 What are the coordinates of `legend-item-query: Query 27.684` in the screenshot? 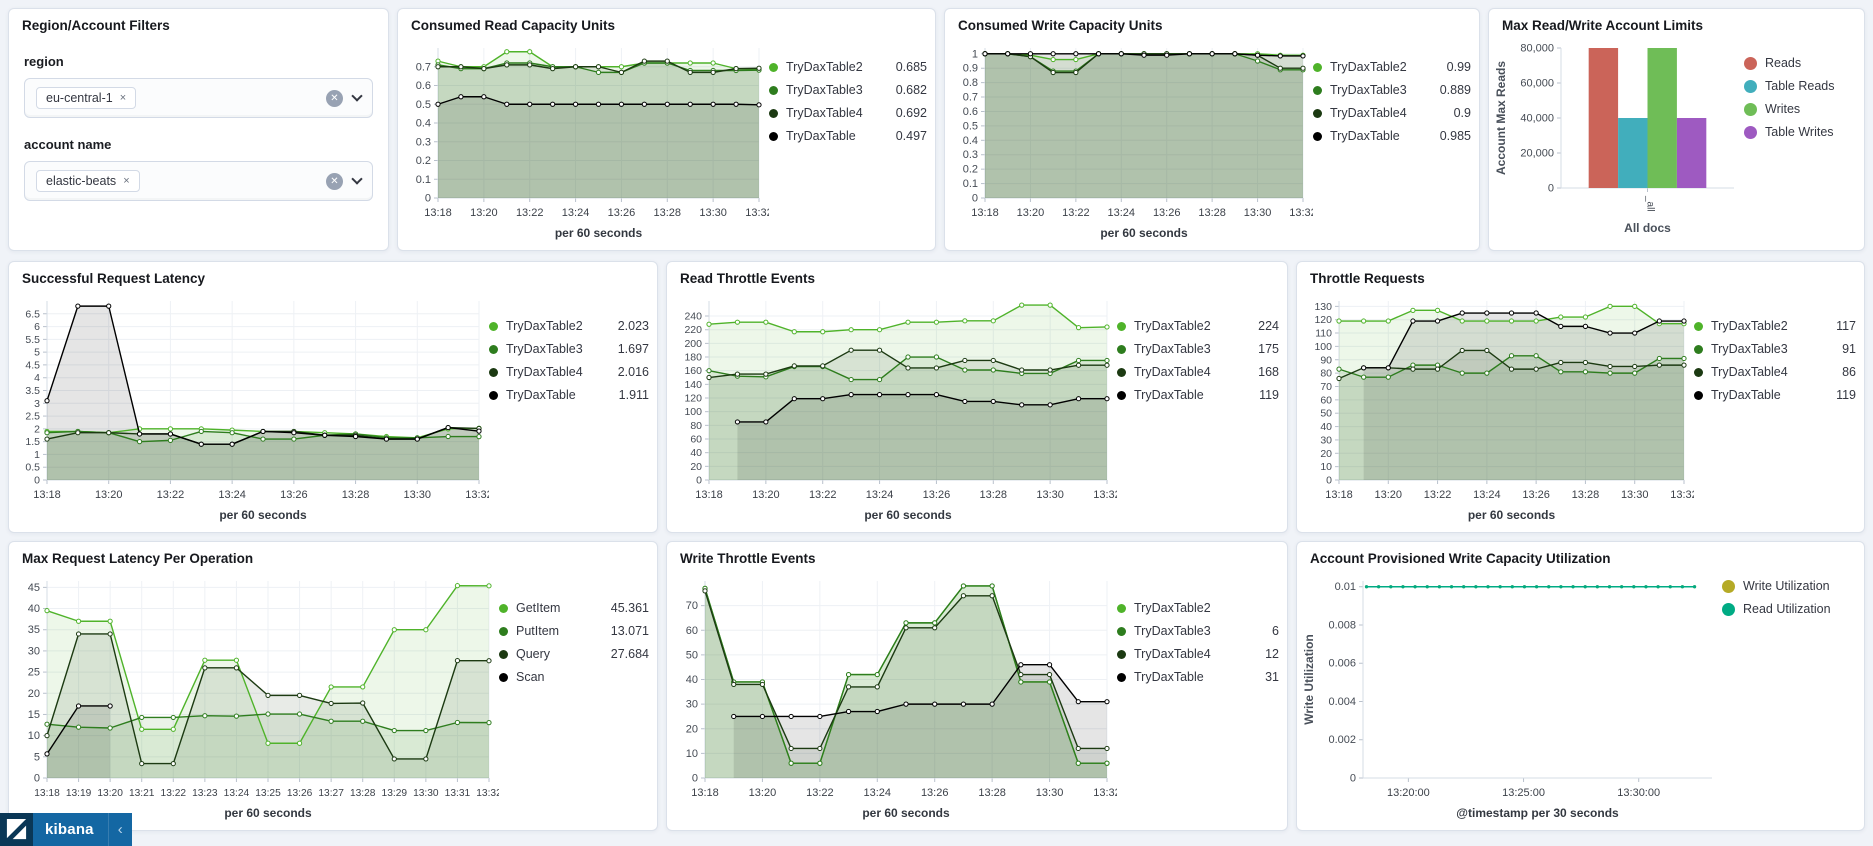 It's located at (574, 654).